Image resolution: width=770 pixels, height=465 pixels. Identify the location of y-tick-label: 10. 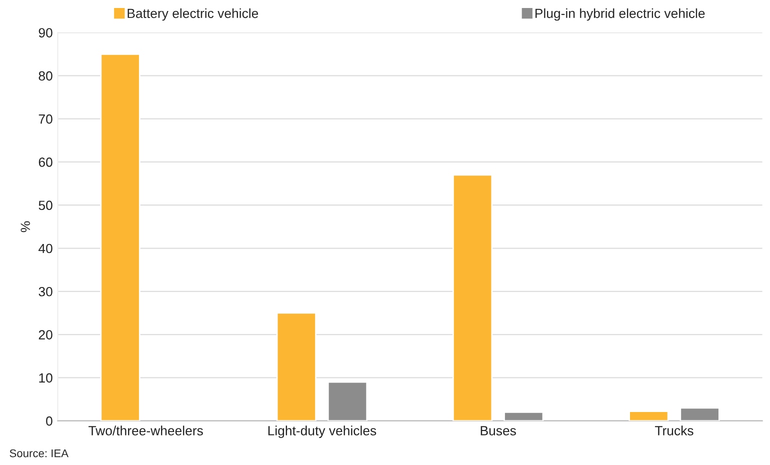
(45, 378).